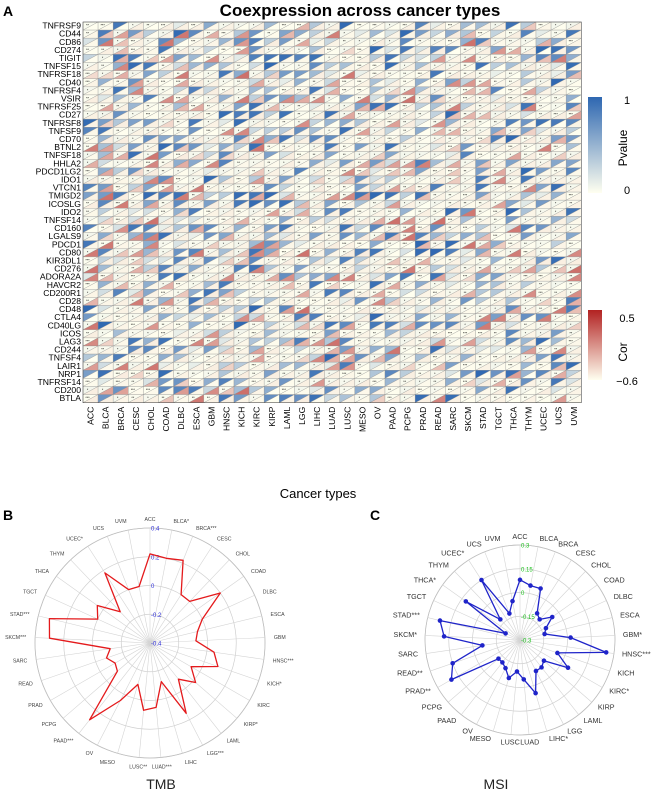 Image resolution: width=659 pixels, height=797 pixels. Describe the element at coordinates (69, 366) in the screenshot. I see `row-label-lair1: LAIR1` at that location.